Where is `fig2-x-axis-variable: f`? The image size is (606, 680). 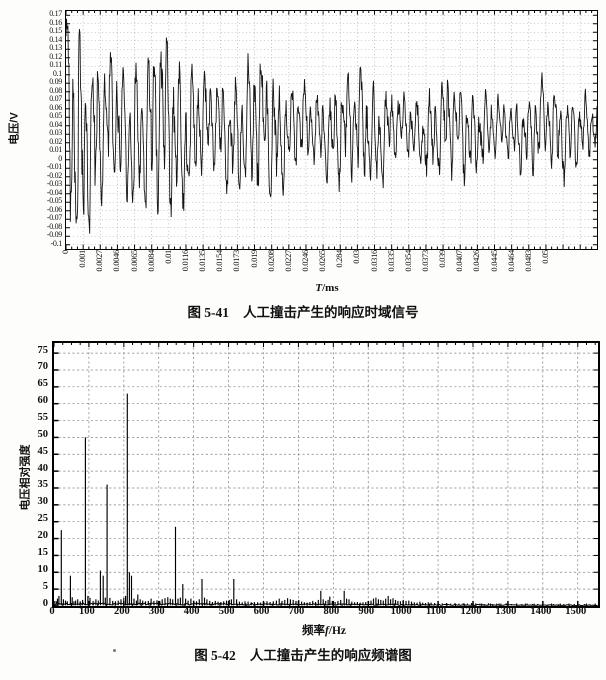 fig2-x-axis-variable: f is located at coordinates (326, 631).